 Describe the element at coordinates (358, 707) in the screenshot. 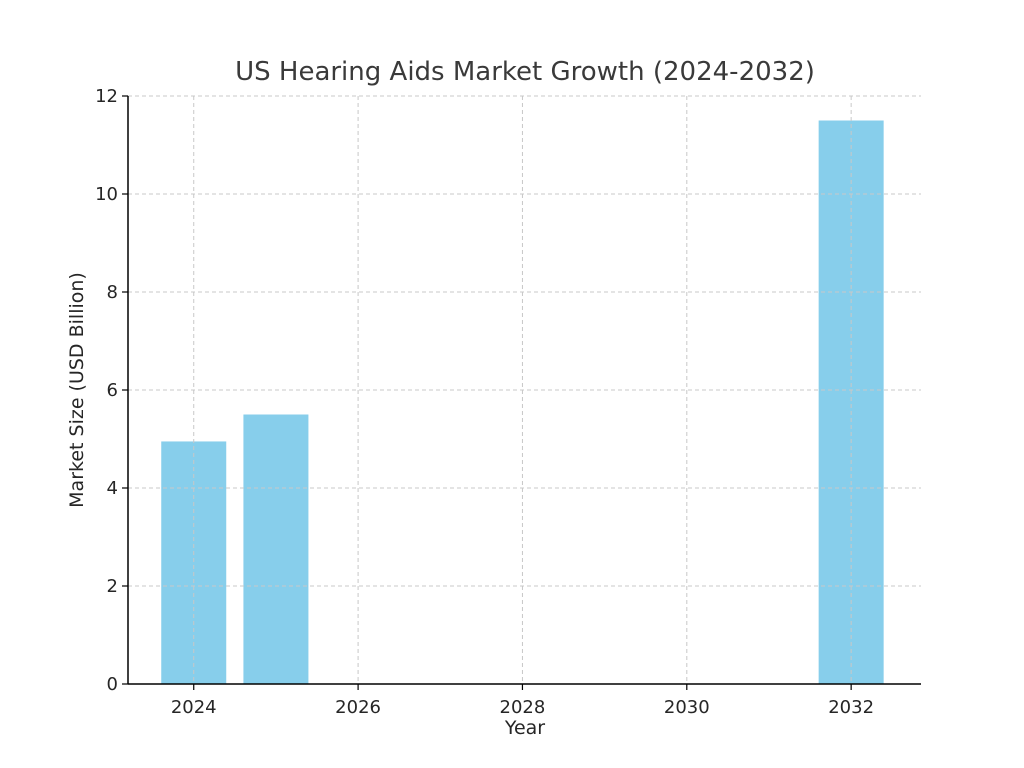

I see `x-tick-label: 2026` at that location.